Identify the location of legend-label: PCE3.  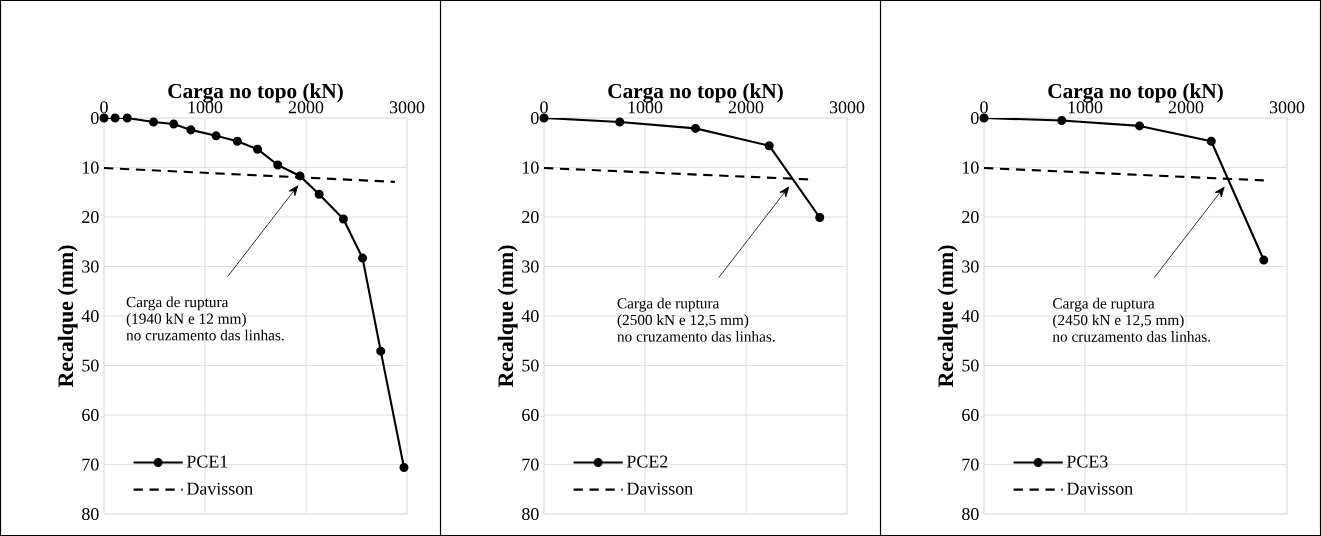
(1087, 461).